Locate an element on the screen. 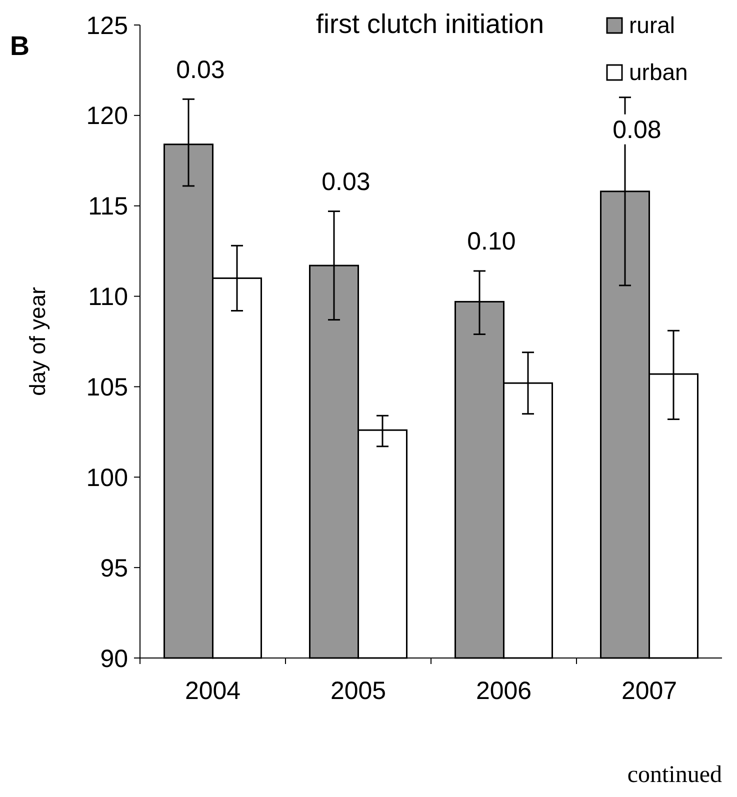 Image resolution: width=737 pixels, height=797 pixels. y-tick-label: 120 is located at coordinates (107, 116).